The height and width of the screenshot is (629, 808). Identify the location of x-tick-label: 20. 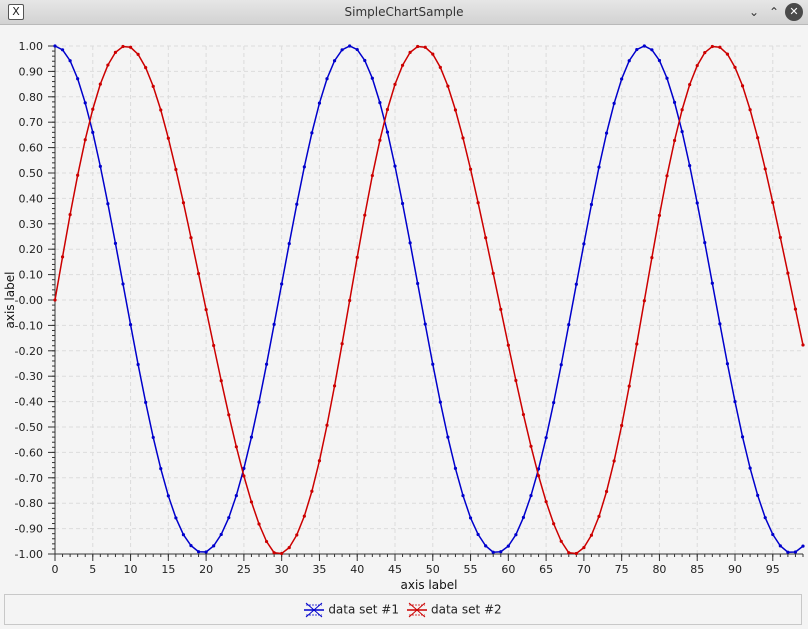
(206, 569).